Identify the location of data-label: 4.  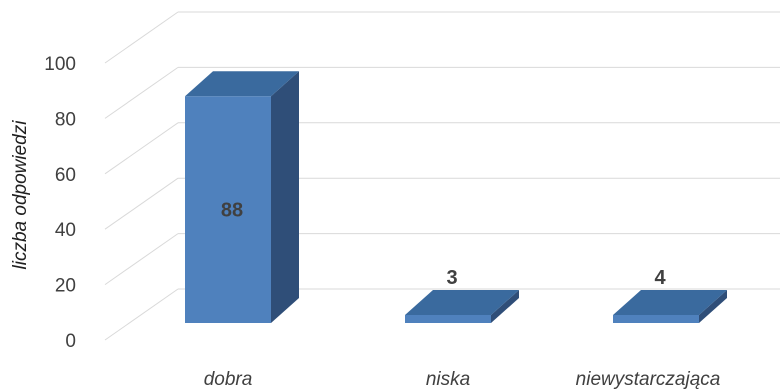
(660, 278).